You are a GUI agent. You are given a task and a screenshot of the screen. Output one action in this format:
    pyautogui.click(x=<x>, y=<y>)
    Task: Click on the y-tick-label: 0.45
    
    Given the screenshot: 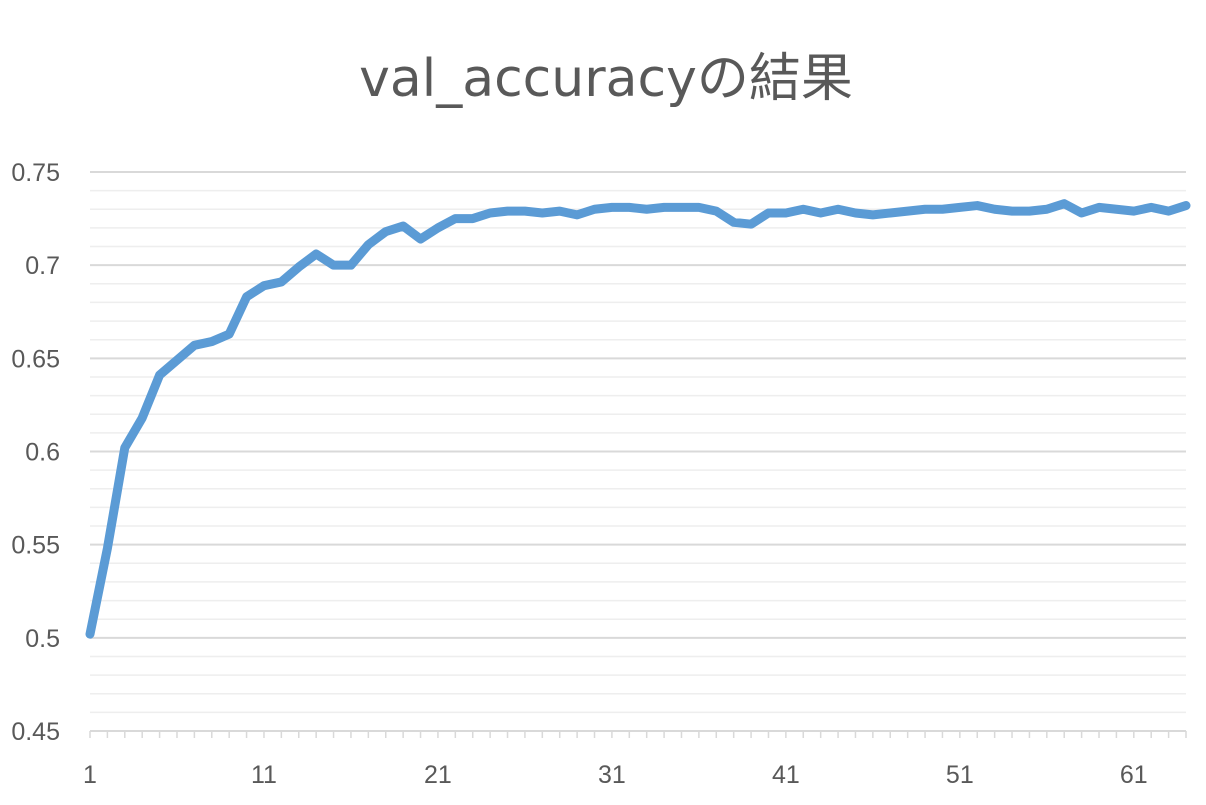 What is the action you would take?
    pyautogui.click(x=35, y=732)
    